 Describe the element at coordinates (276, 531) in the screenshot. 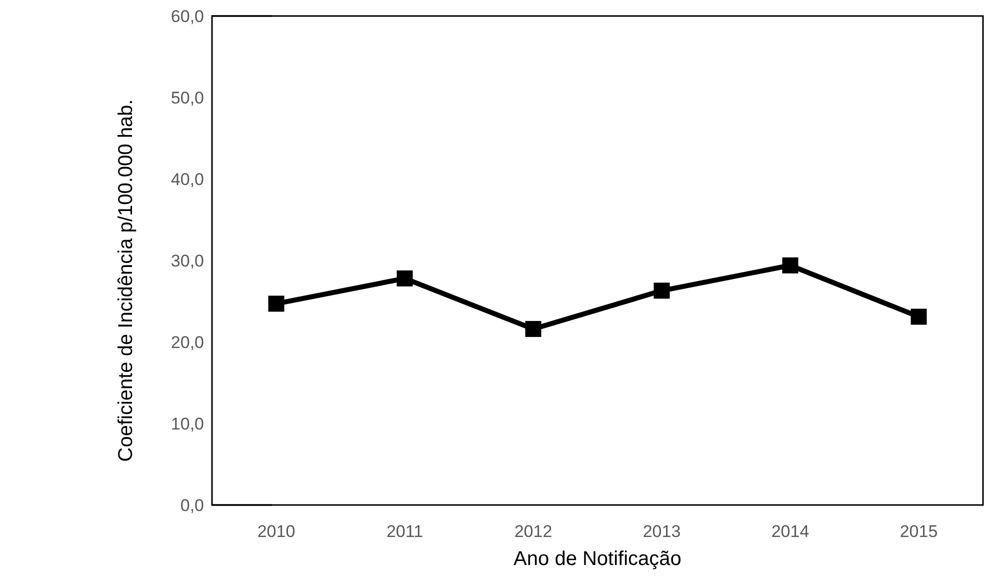

I see `x-tick-label: 2010` at that location.